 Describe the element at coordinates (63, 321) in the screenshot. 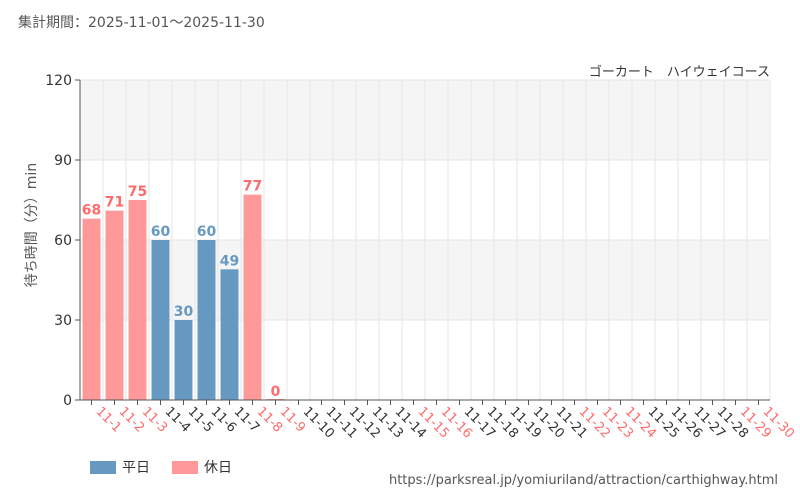

I see `y-tick-label: 30` at that location.